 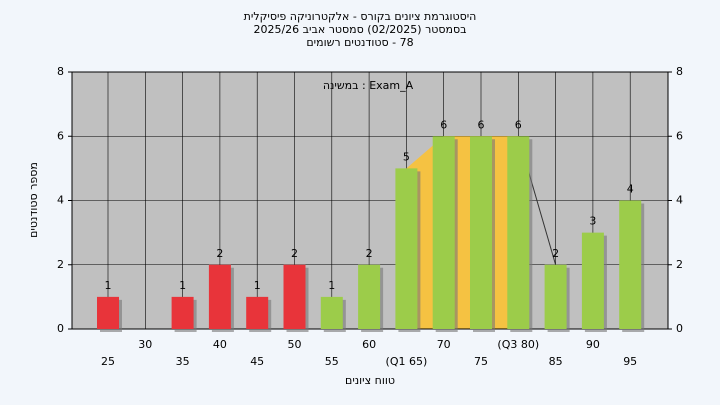 I want to click on x-tick-label: 50, so click(x=295, y=344).